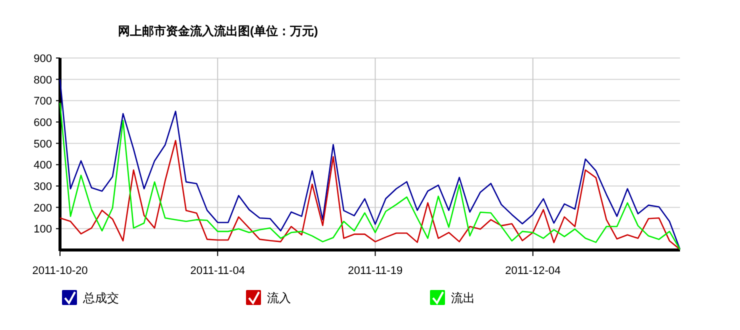 The height and width of the screenshot is (330, 740). Describe the element at coordinates (43, 102) in the screenshot. I see `y-tick-label: 700` at that location.